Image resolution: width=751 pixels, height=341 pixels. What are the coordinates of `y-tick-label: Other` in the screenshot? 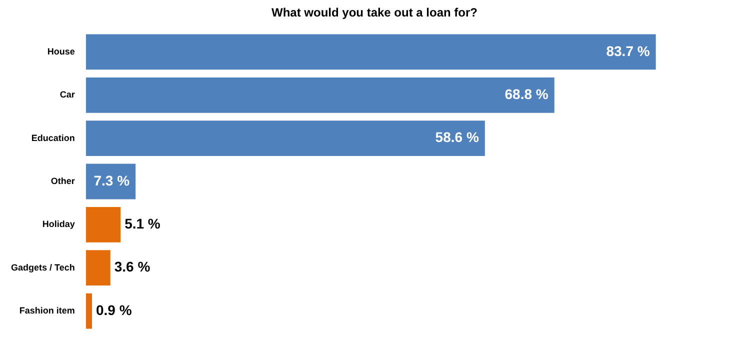 It's located at (63, 181).